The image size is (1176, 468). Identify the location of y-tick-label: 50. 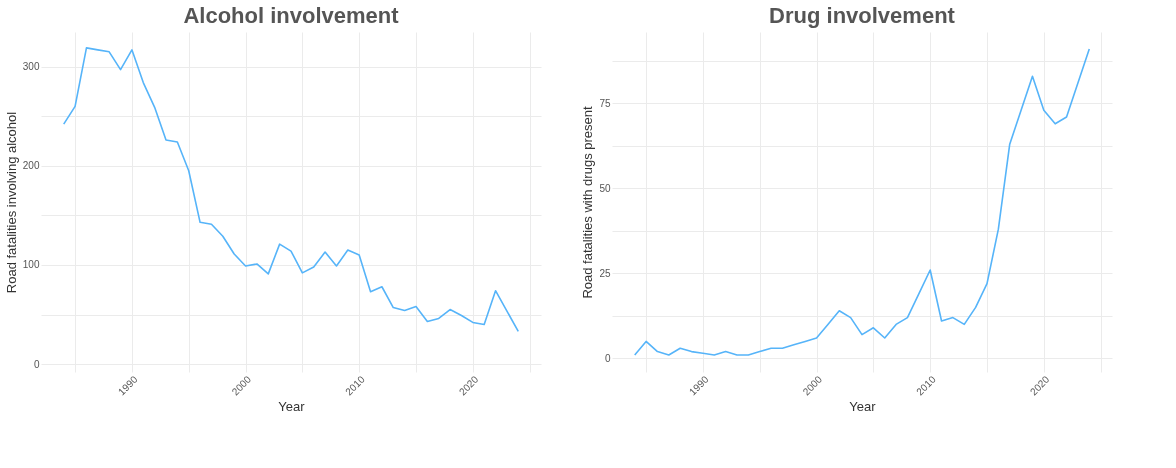
(605, 188).